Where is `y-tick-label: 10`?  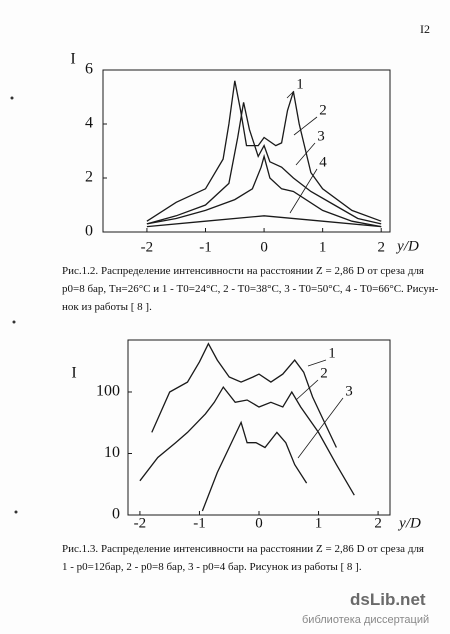 y-tick-label: 10 is located at coordinates (112, 452).